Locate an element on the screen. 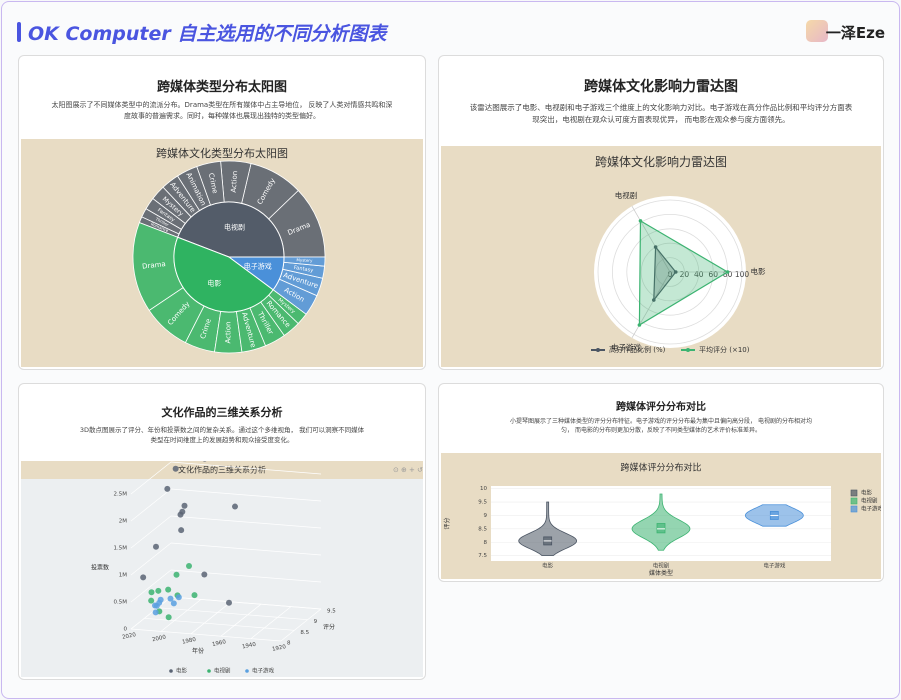  card-title: 跨媒体文化影响力雷达图 is located at coordinates (661, 87).